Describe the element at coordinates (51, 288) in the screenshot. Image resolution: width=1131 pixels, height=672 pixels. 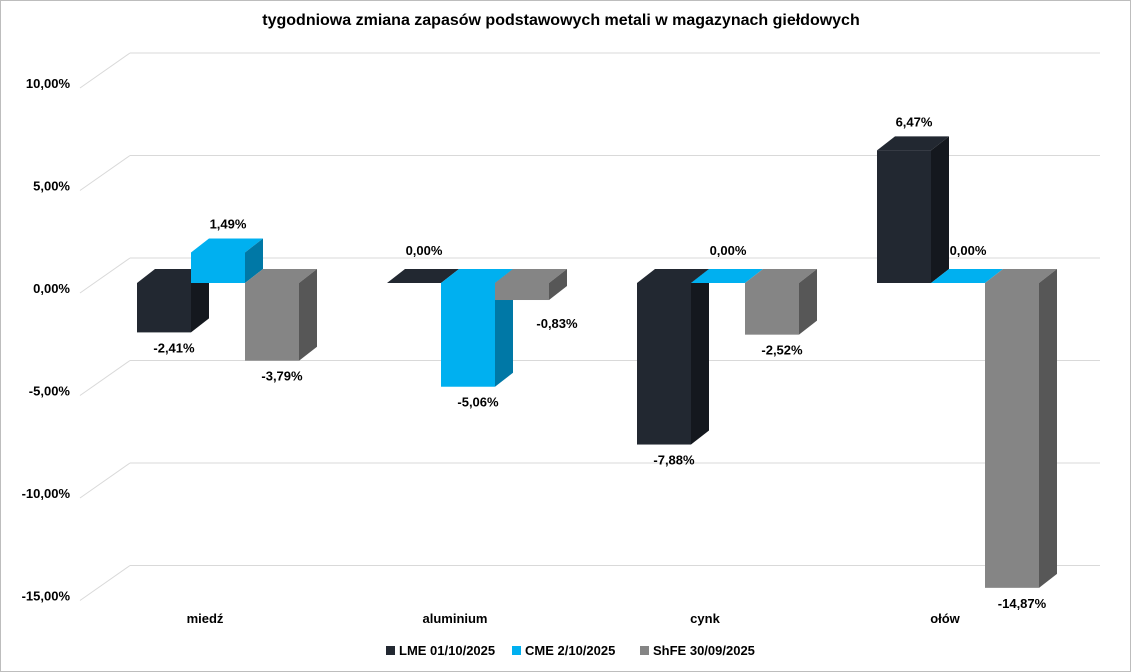
I see `y-tick-label: 0,00%` at that location.